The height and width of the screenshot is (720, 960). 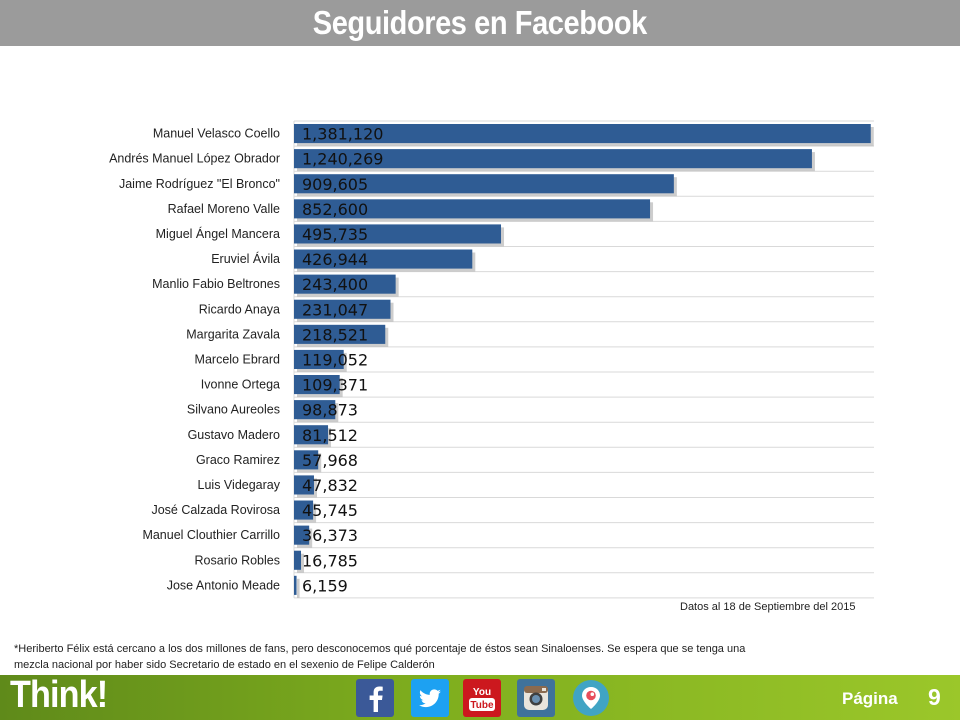 I want to click on category-label: Graco Ramirez, so click(x=238, y=460).